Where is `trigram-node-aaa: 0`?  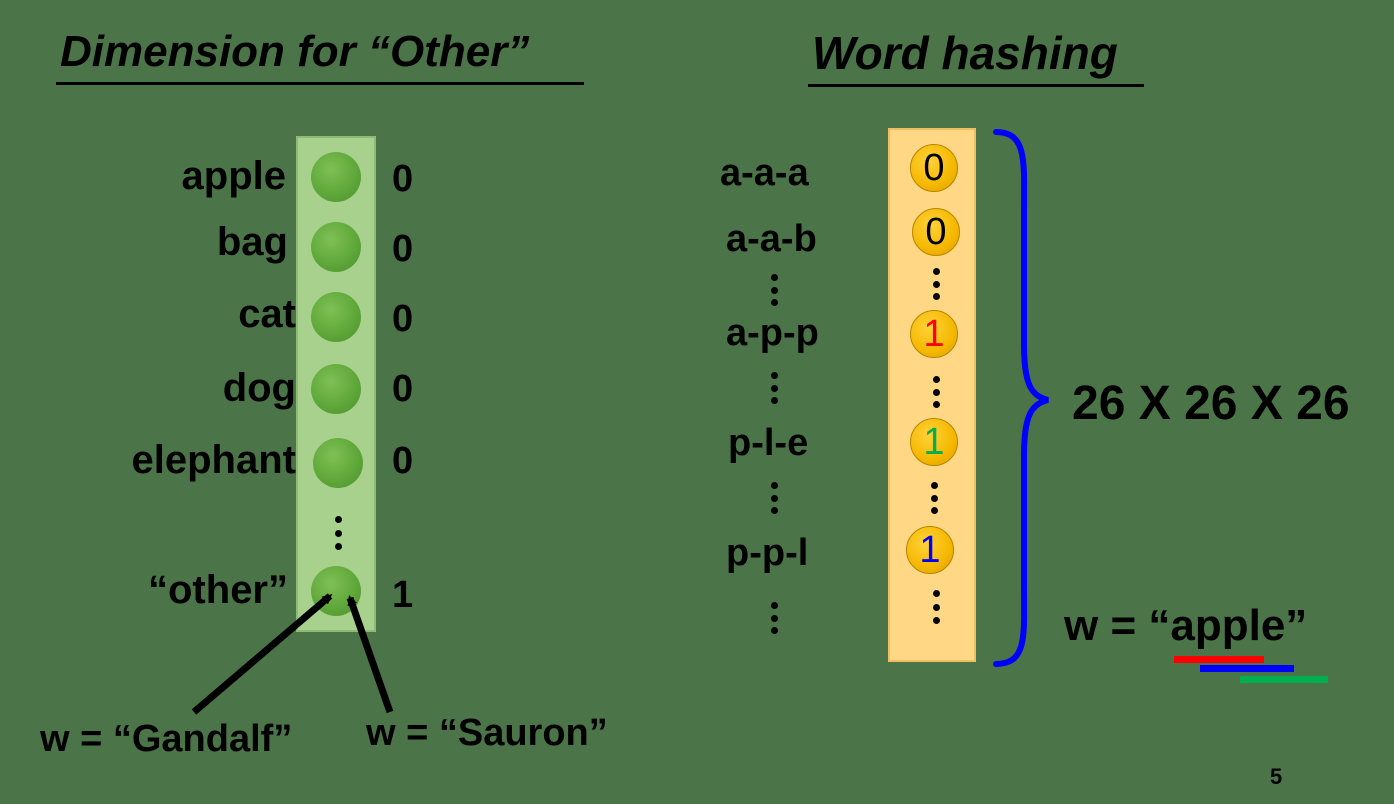
trigram-node-aaa: 0 is located at coordinates (934, 168).